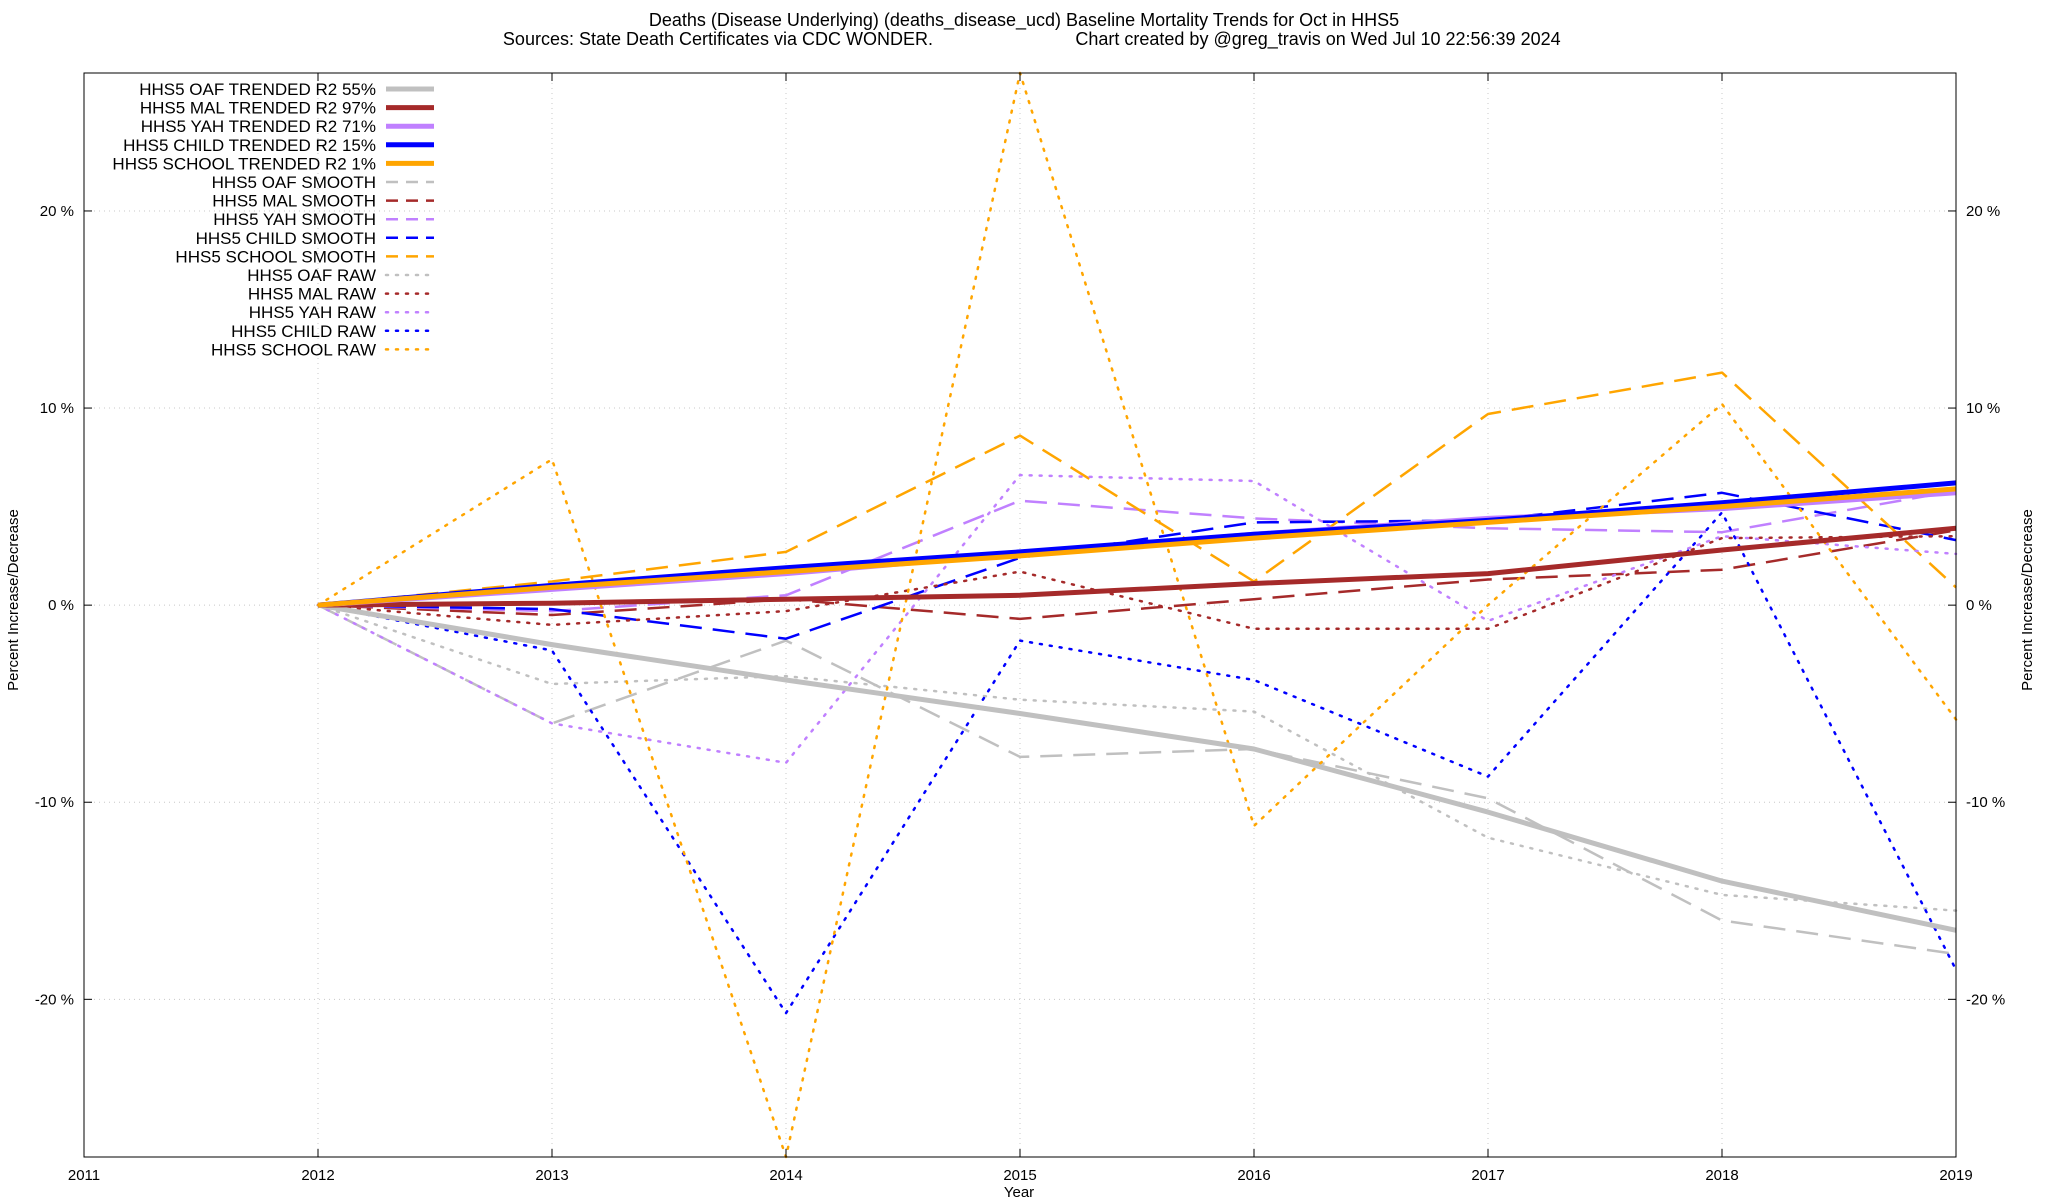 The image size is (2048, 1200). Describe the element at coordinates (312, 312) in the screenshot. I see `legend-label-hhs5-yah-raw: HHS5 YAH RAW` at that location.